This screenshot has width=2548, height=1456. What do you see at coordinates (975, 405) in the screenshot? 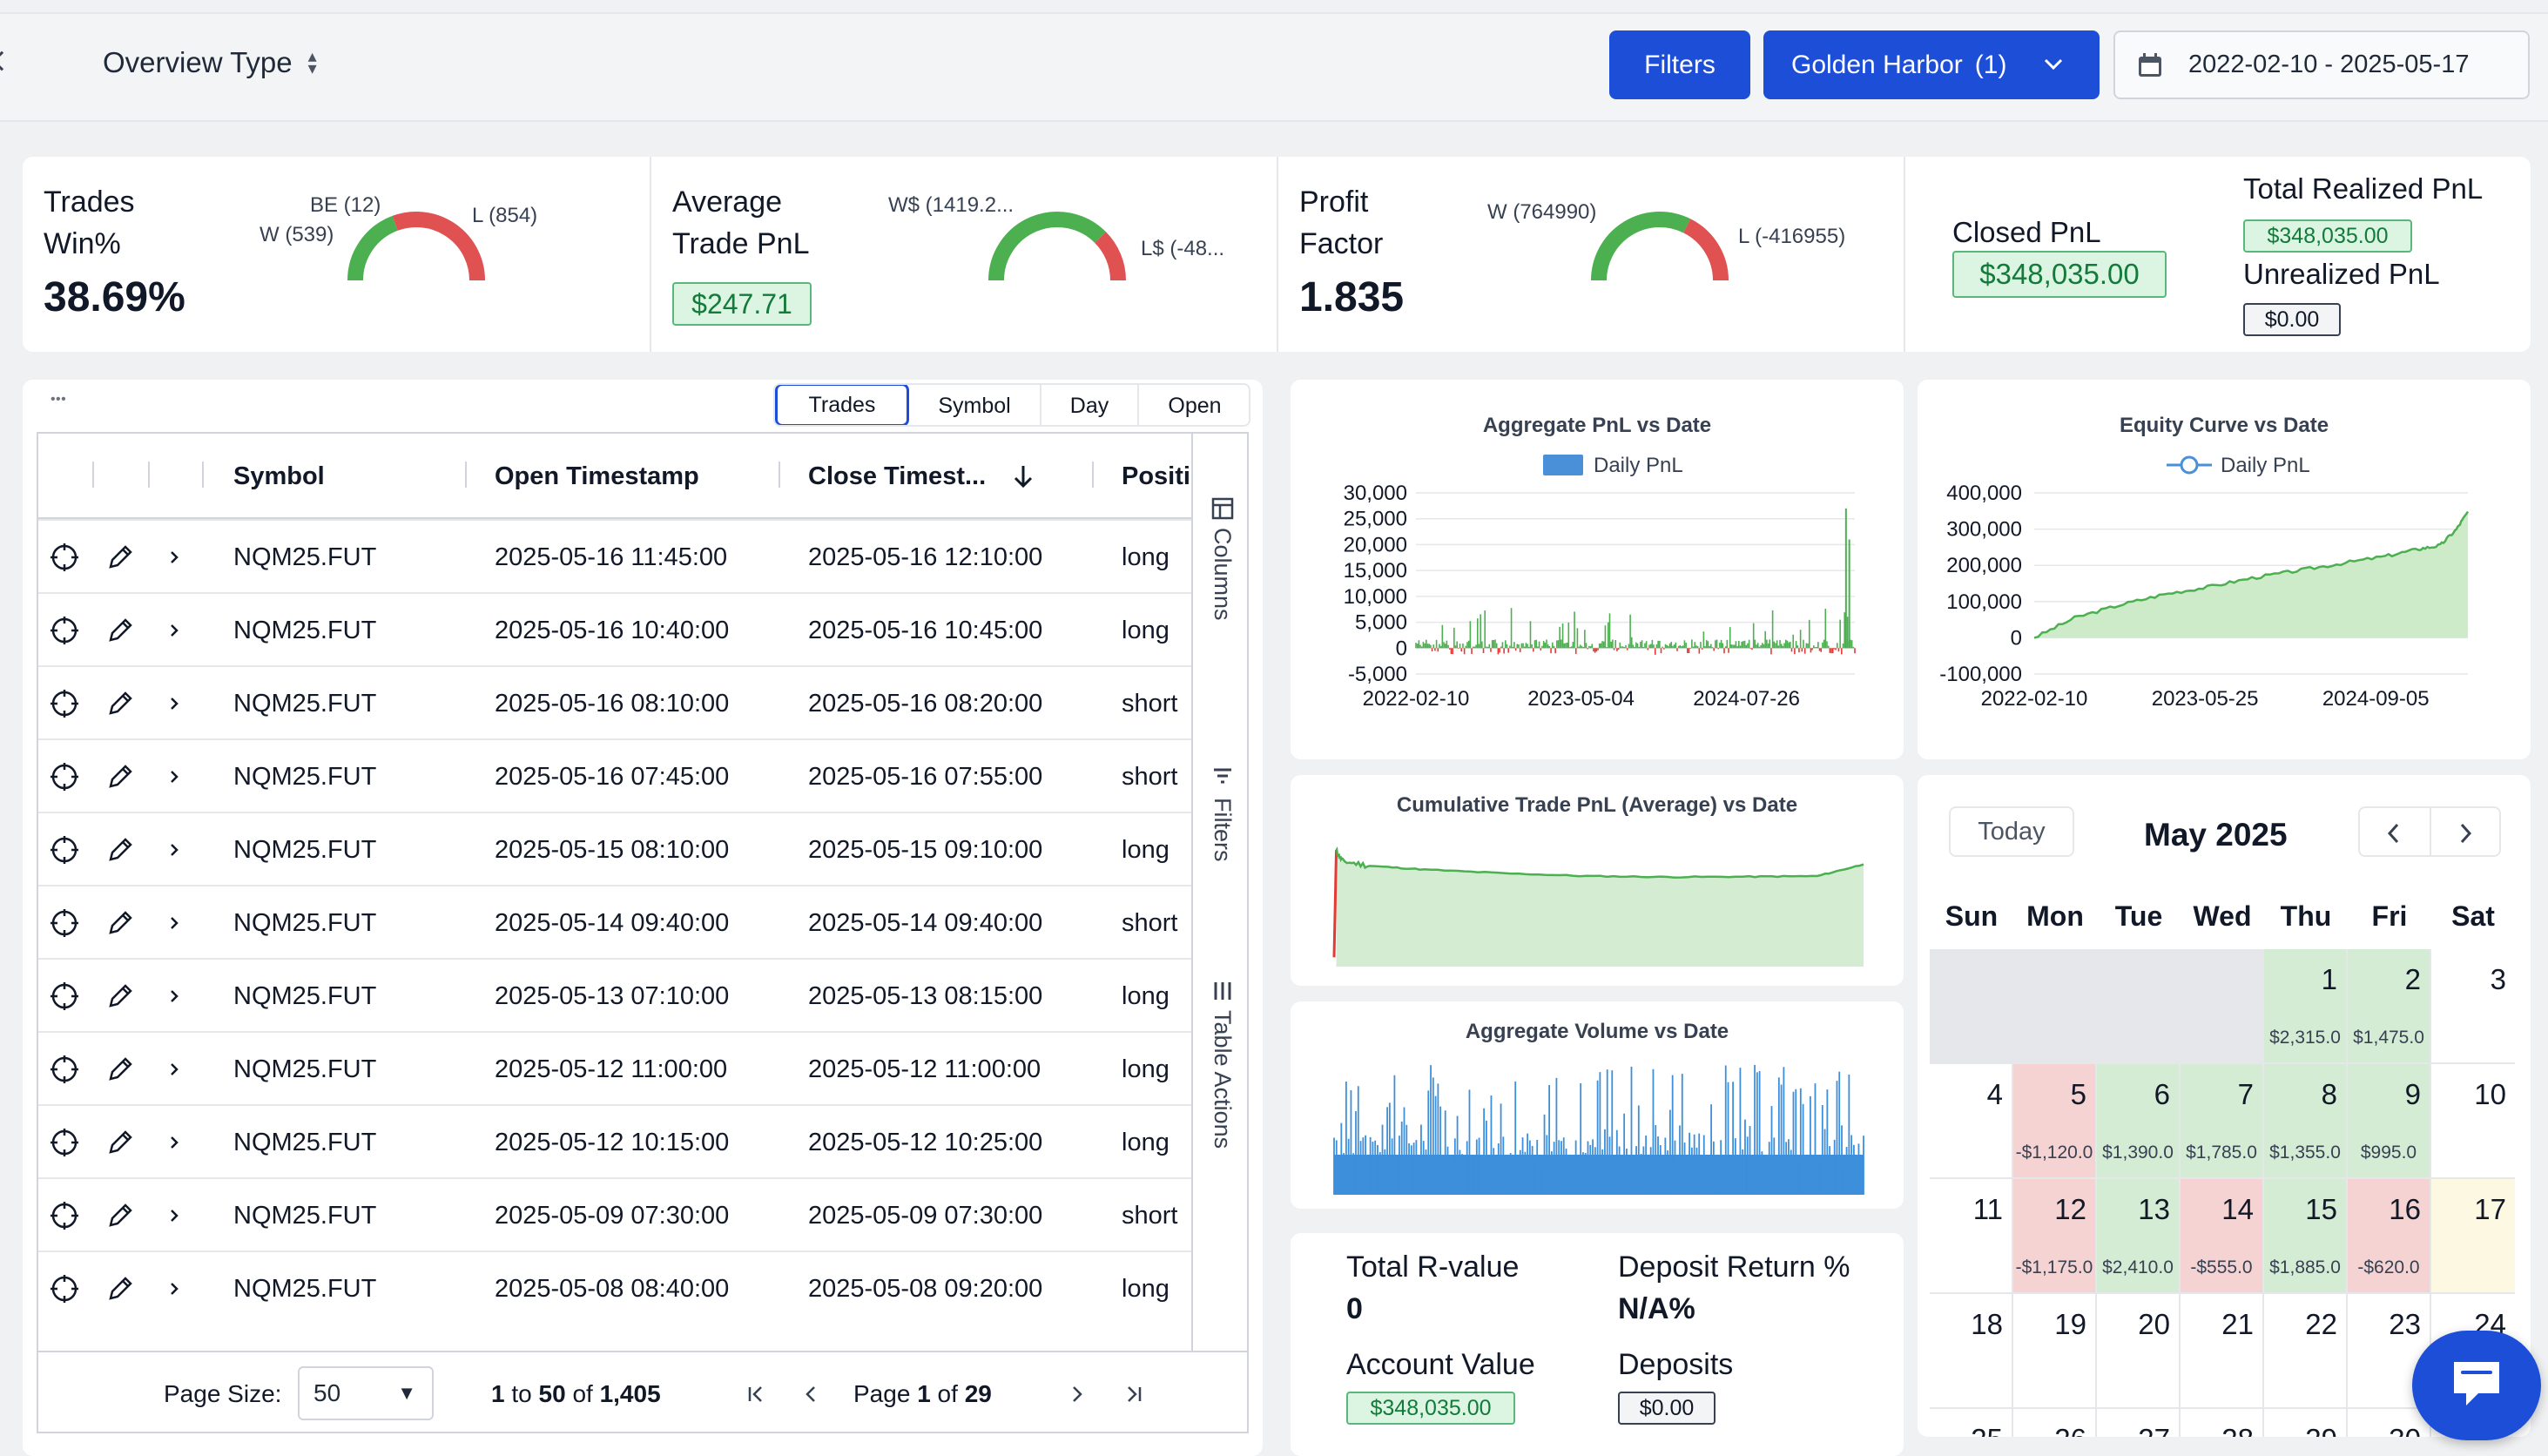
I see `tab-symbol: Symbol` at bounding box center [975, 405].